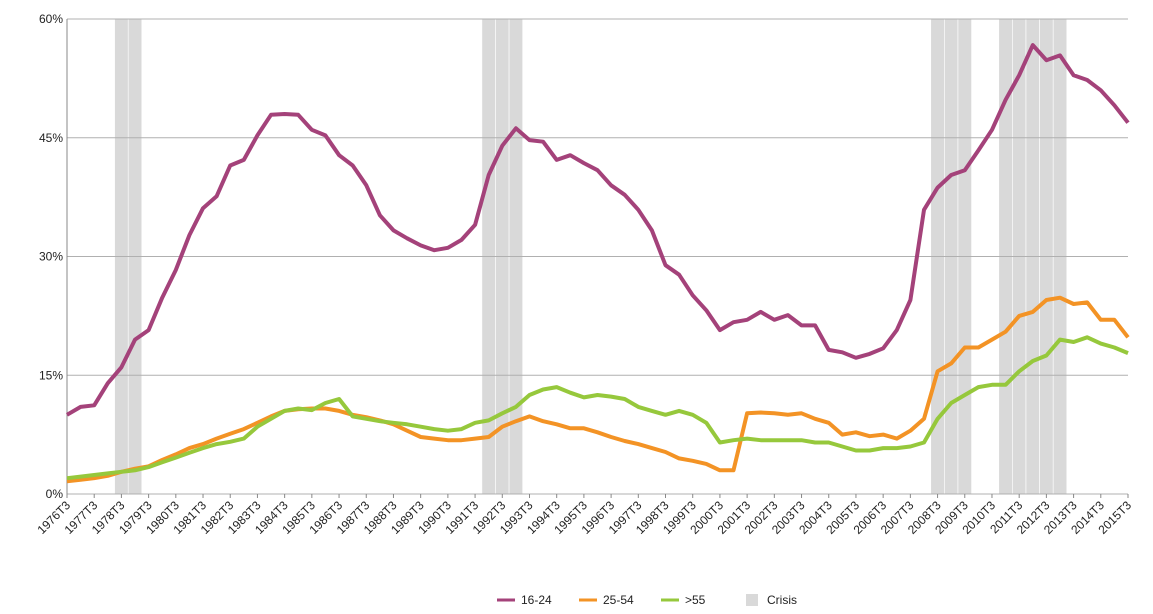 The height and width of the screenshot is (614, 1153). I want to click on y-tick-label: 15%, so click(51, 375).